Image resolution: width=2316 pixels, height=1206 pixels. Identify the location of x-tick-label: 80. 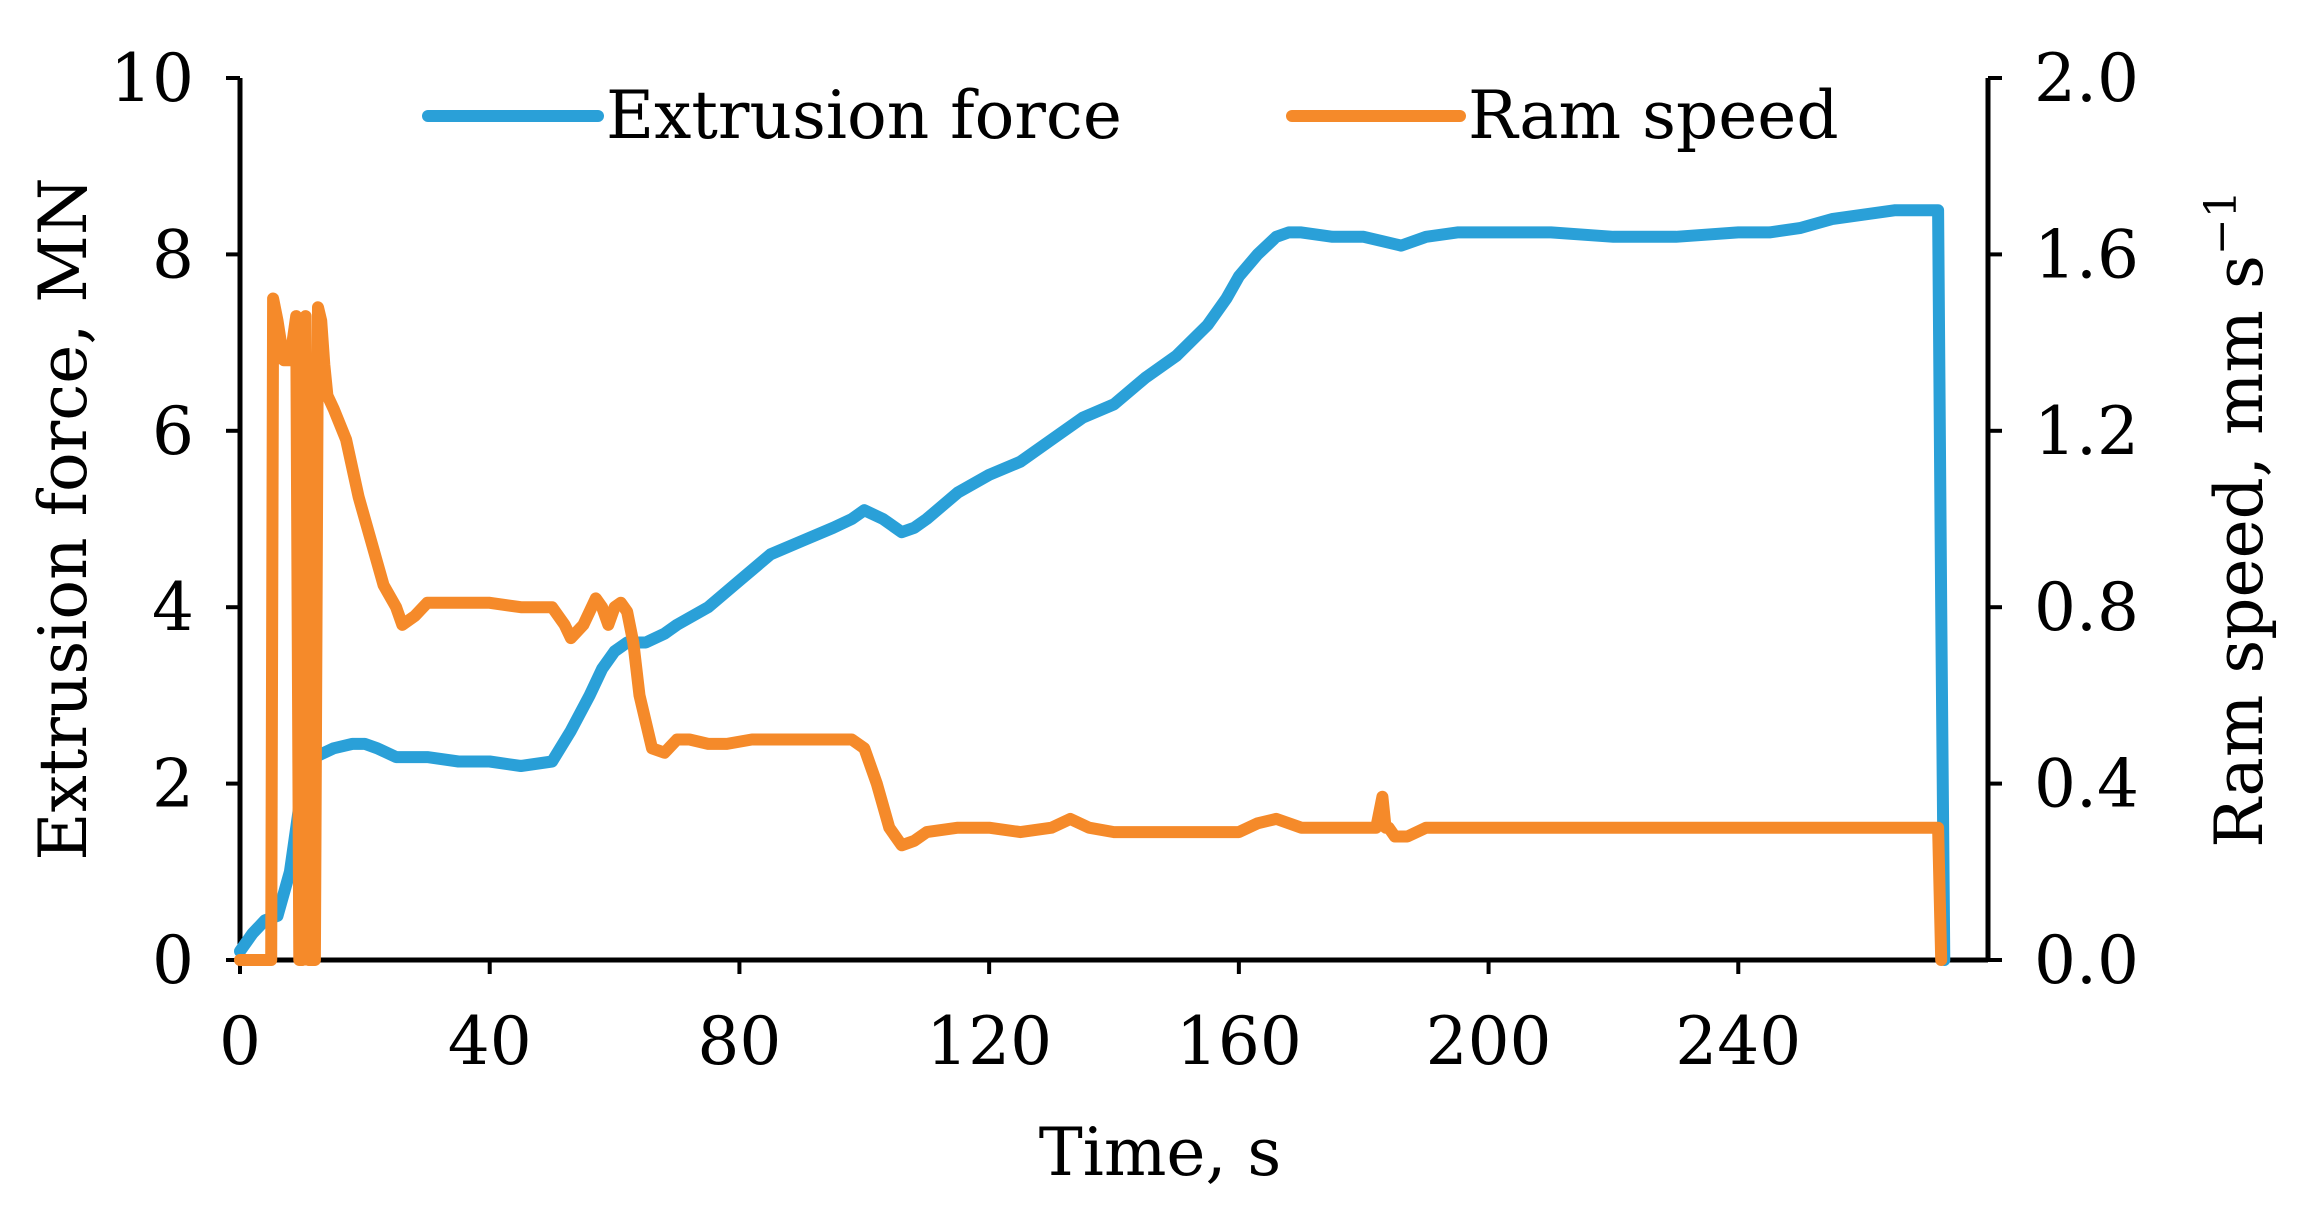
(739, 1041).